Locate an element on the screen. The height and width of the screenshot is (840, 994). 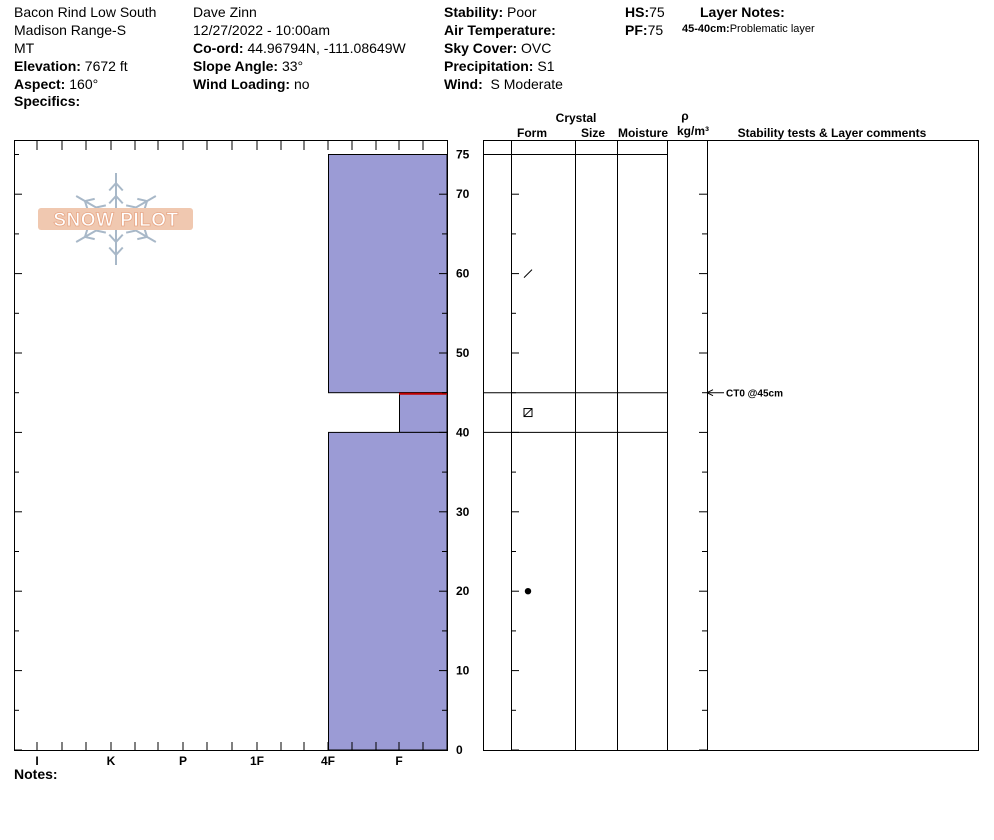
snowpilot-logo: SNOW PILOT is located at coordinates (115, 219).